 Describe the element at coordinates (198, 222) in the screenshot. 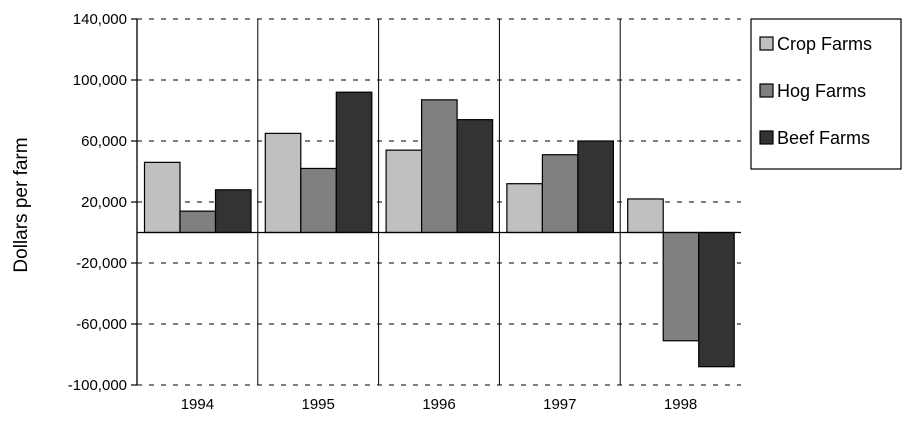

I see `bar-hog-farms-1994` at that location.